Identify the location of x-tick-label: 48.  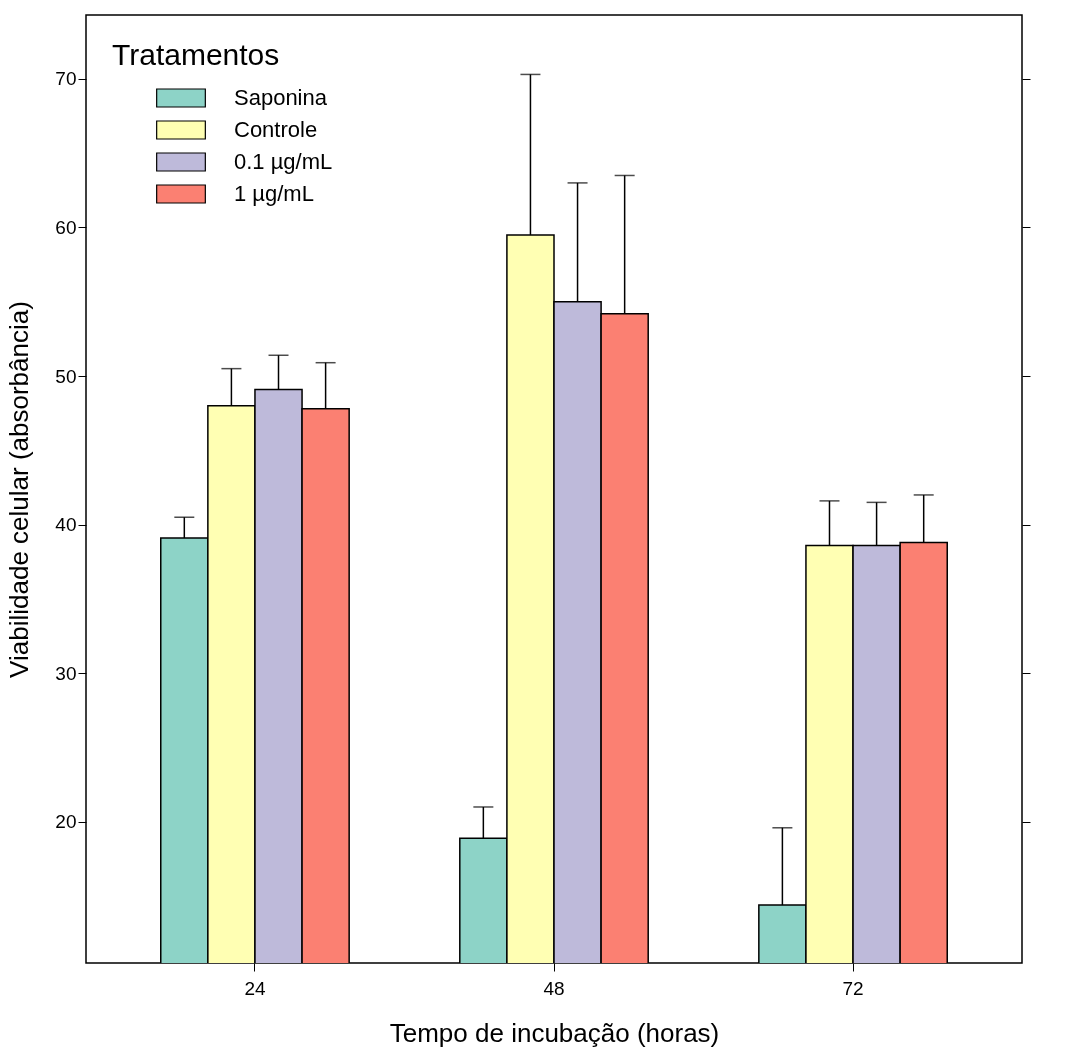
(554, 988).